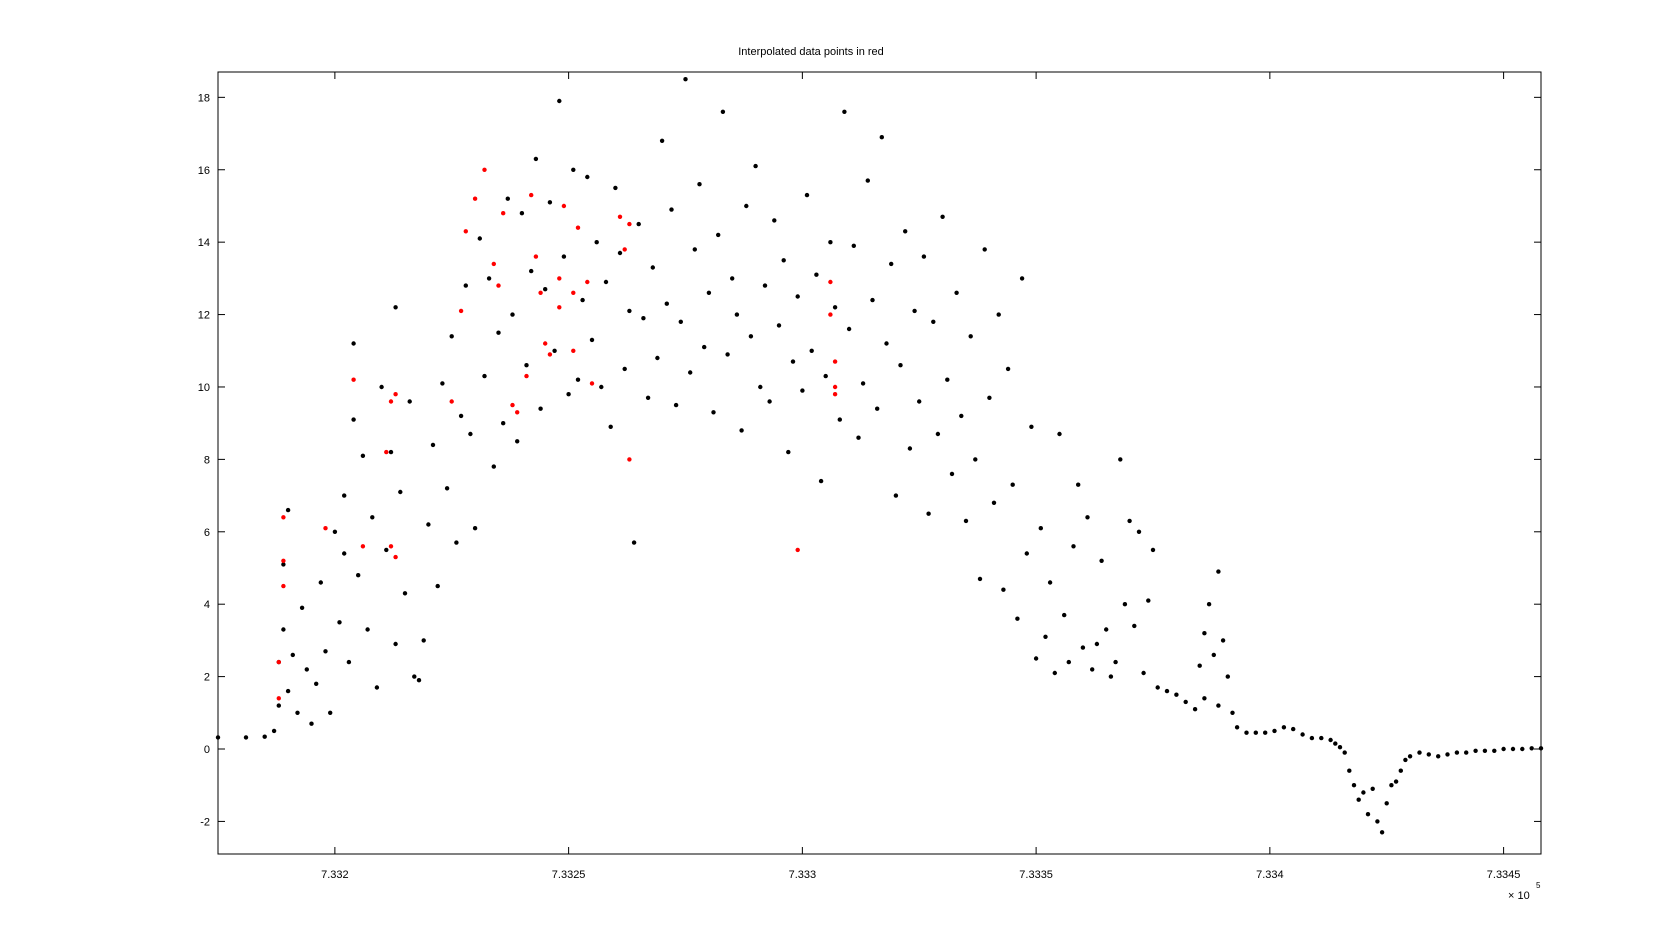  I want to click on y-tick-label: 4, so click(207, 605).